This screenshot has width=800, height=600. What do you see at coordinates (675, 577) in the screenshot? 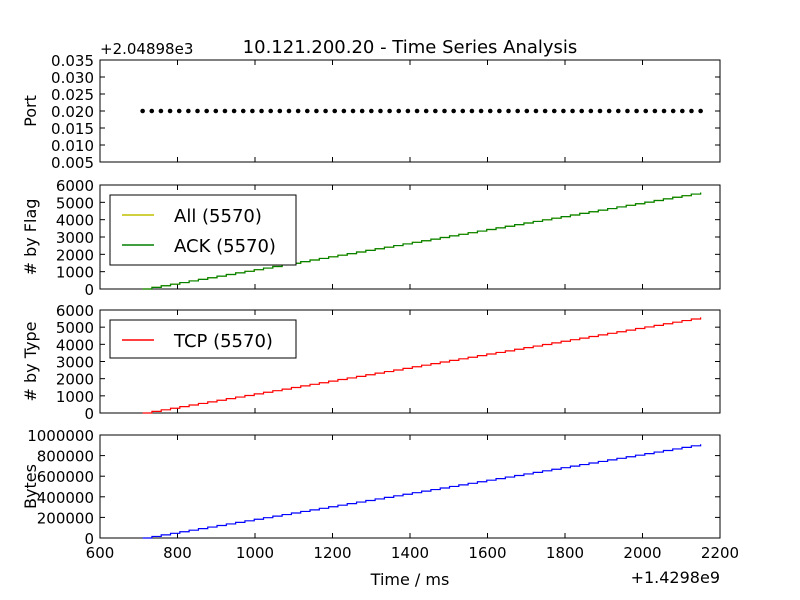
I see `x-offset-label: +1.4298e9` at bounding box center [675, 577].